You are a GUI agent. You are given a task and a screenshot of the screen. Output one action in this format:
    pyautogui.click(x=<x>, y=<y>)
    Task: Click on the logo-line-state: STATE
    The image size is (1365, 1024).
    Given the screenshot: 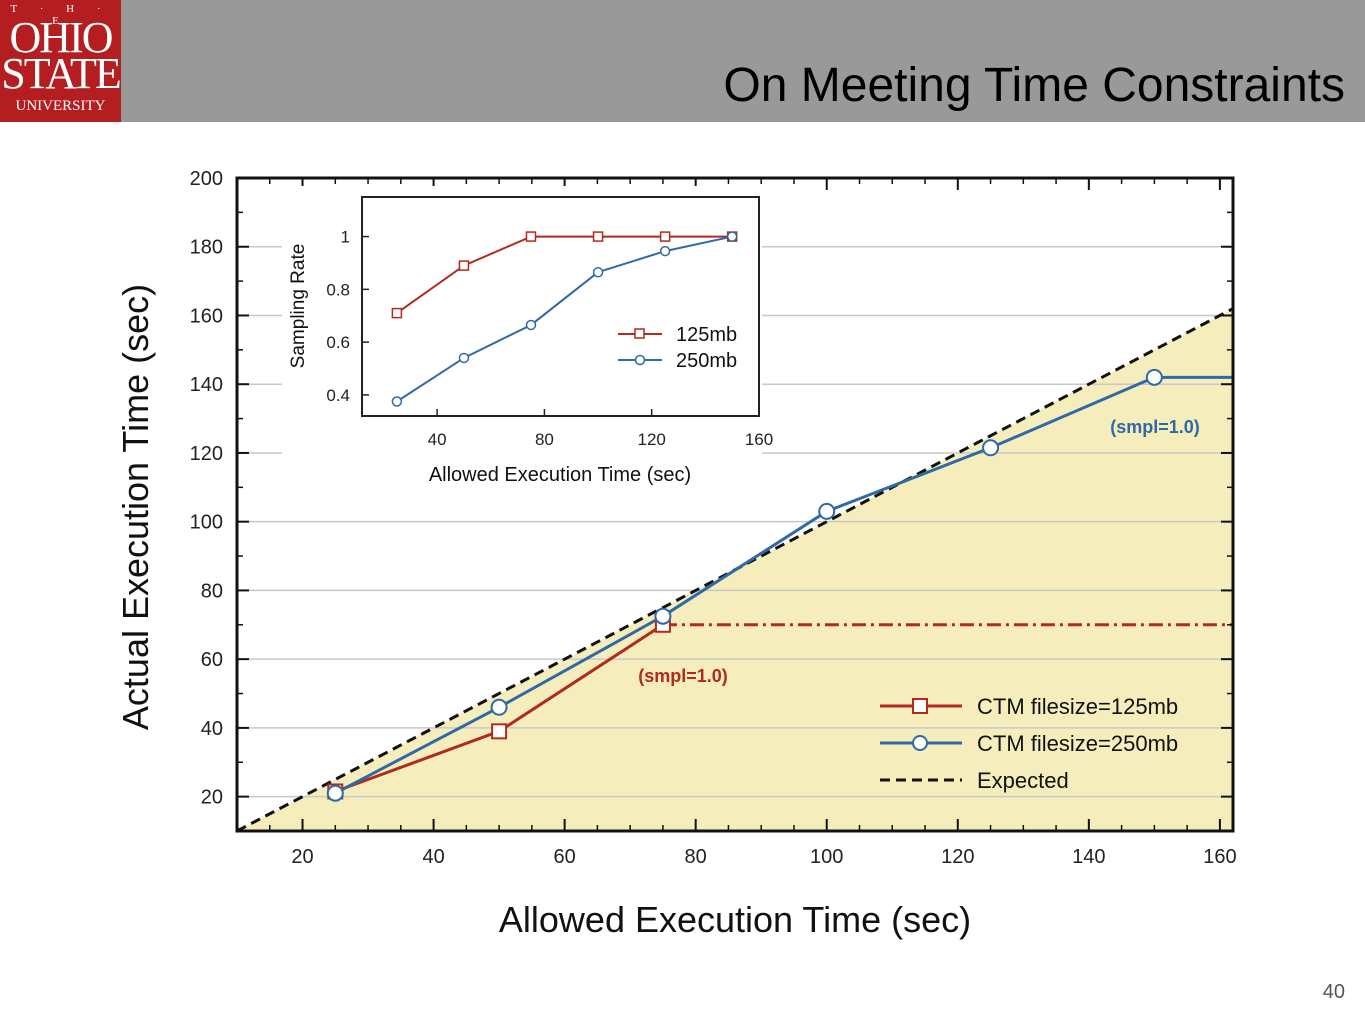 What is the action you would take?
    pyautogui.click(x=61, y=73)
    